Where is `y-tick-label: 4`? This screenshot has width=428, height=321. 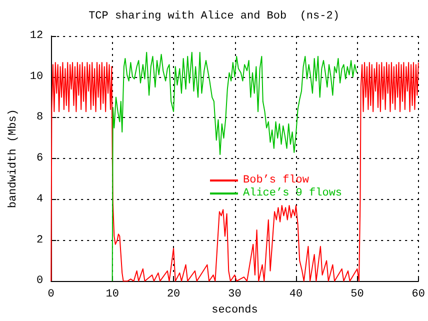 y-tick-label: 4 is located at coordinates (40, 199).